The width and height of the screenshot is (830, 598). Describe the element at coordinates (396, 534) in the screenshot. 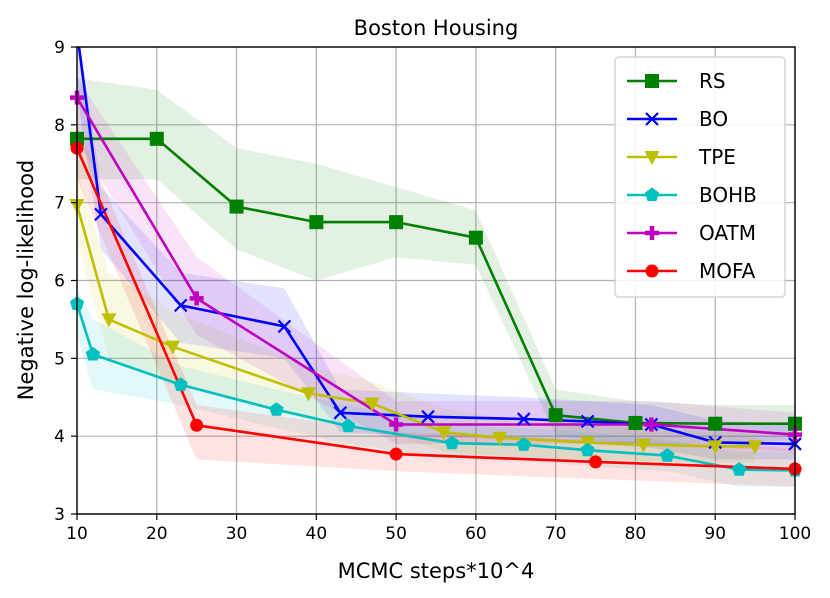

I see `x-tick-label: 50` at that location.